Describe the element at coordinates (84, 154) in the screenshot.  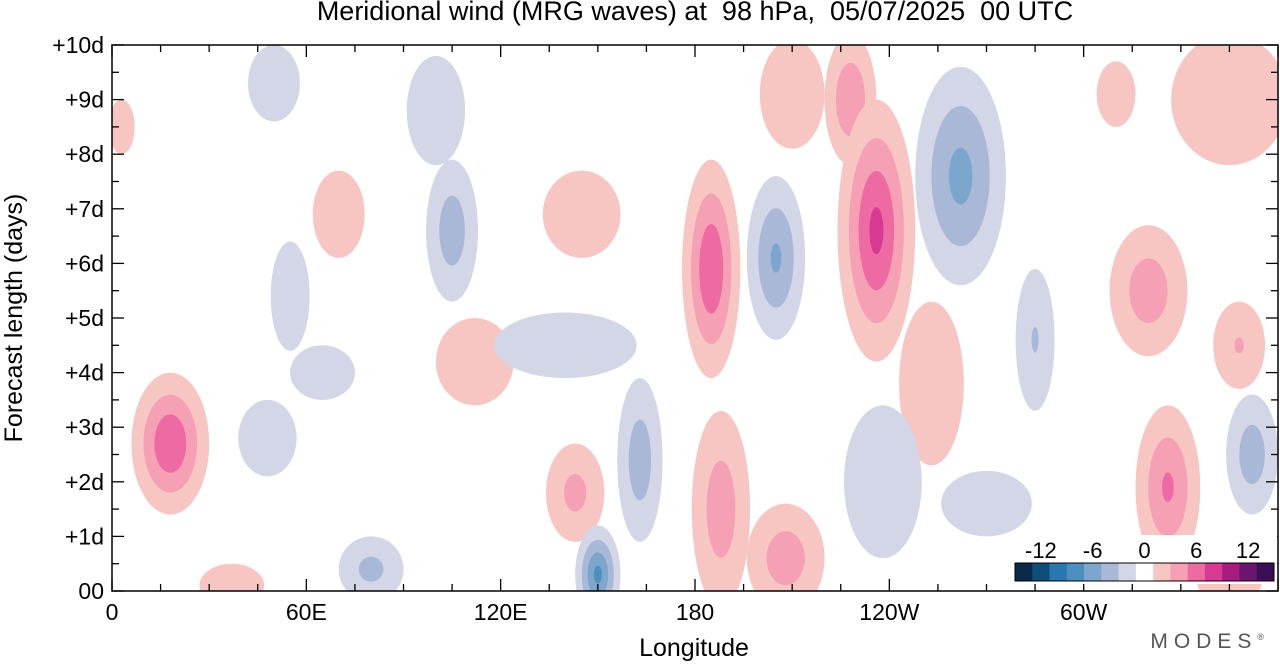
I see `y-tick-label: +8d` at that location.